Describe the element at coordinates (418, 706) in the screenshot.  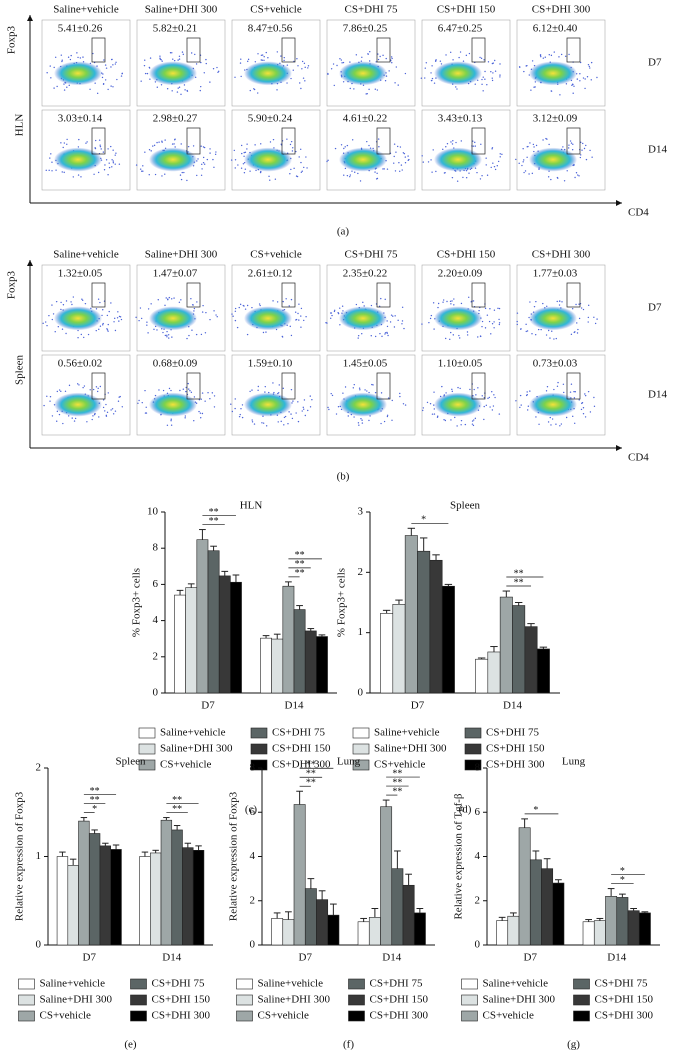
I see `x-tick-label: D7` at that location.